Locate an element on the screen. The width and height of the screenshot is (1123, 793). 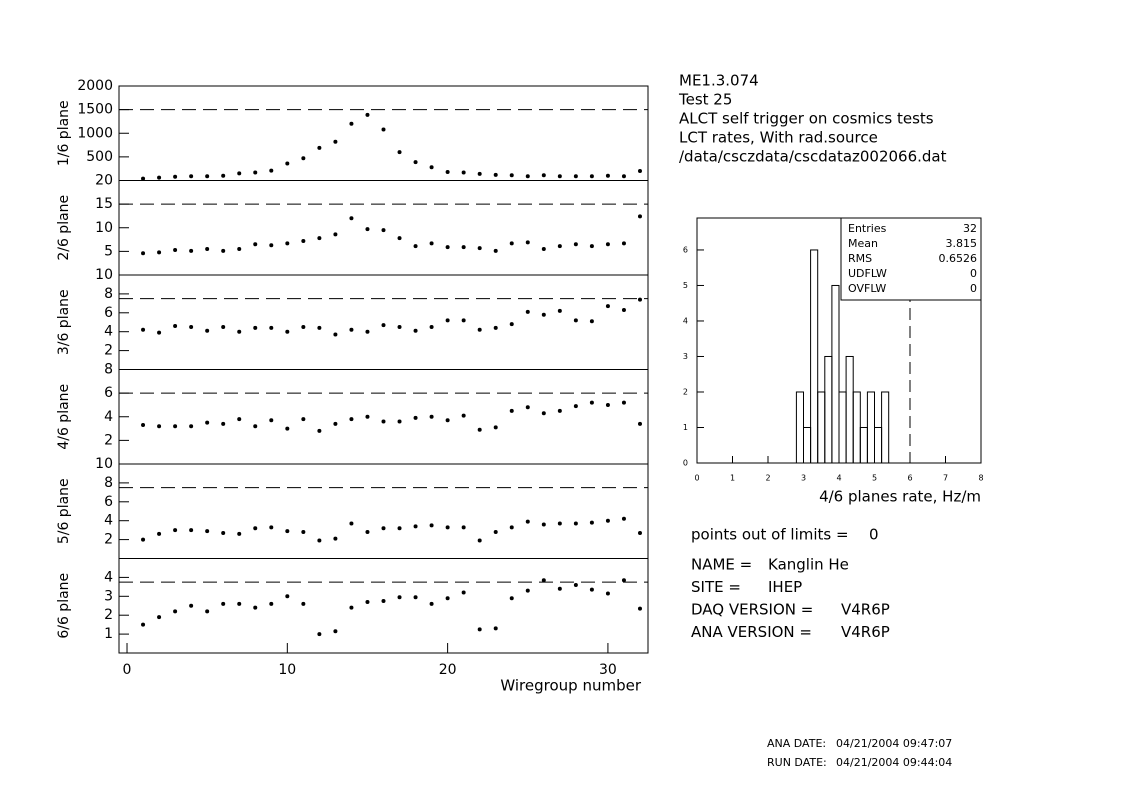
stats-value: 0 is located at coordinates (973, 288).